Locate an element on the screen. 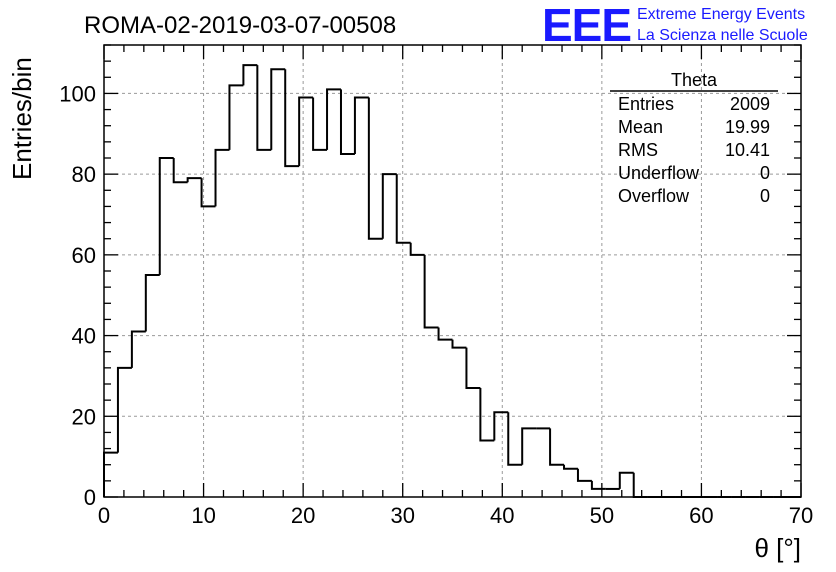 Image resolution: width=836 pixels, height=572 pixels. x-tick-label: 10 is located at coordinates (203, 515).